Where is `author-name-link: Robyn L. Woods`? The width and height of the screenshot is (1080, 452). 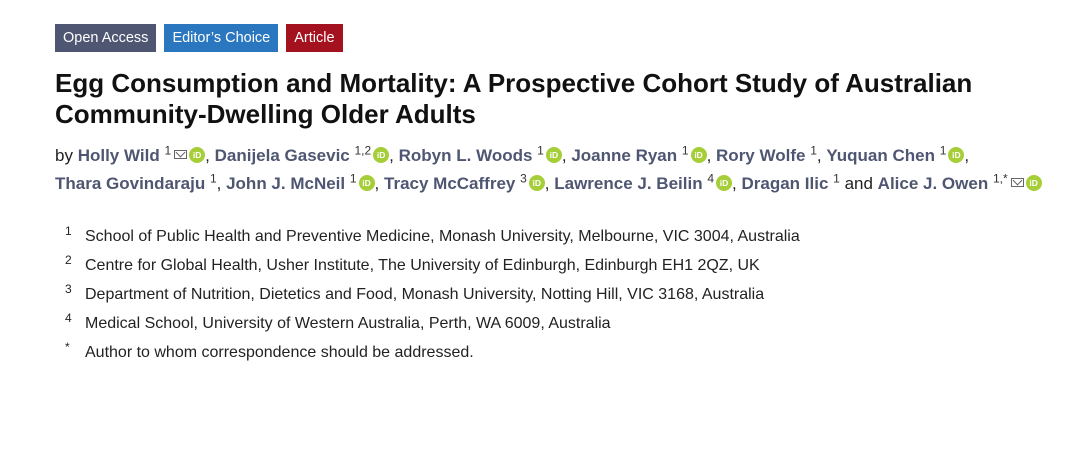 author-name-link: Robyn L. Woods is located at coordinates (465, 155).